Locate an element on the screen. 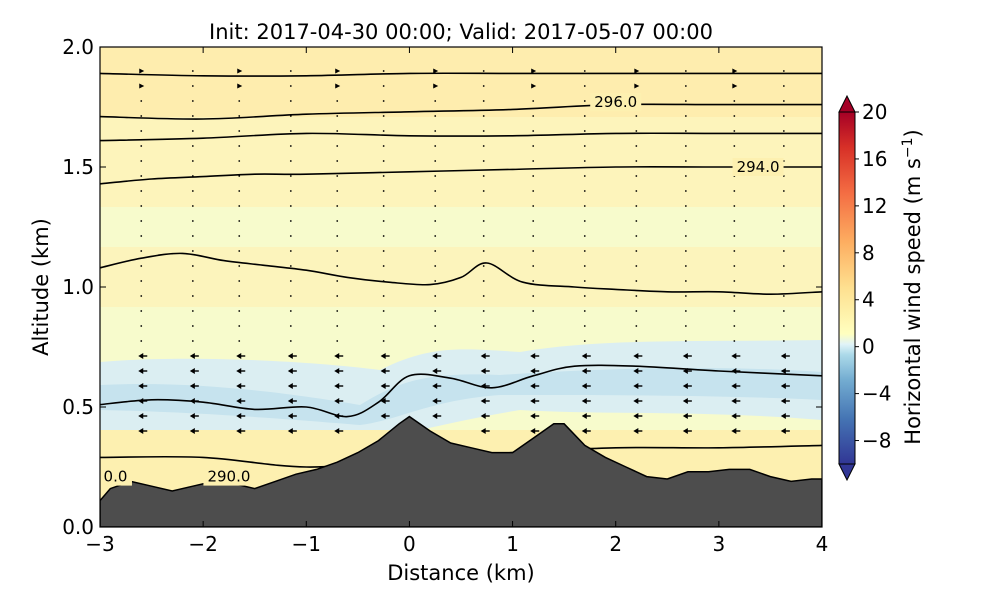  contour-label: 290.0 is located at coordinates (228, 477).